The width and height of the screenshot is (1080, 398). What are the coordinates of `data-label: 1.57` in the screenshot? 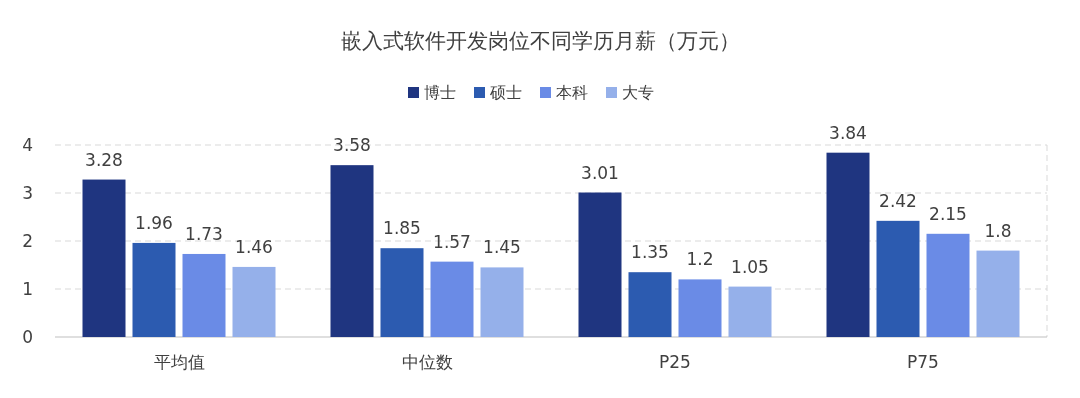 It's located at (452, 241).